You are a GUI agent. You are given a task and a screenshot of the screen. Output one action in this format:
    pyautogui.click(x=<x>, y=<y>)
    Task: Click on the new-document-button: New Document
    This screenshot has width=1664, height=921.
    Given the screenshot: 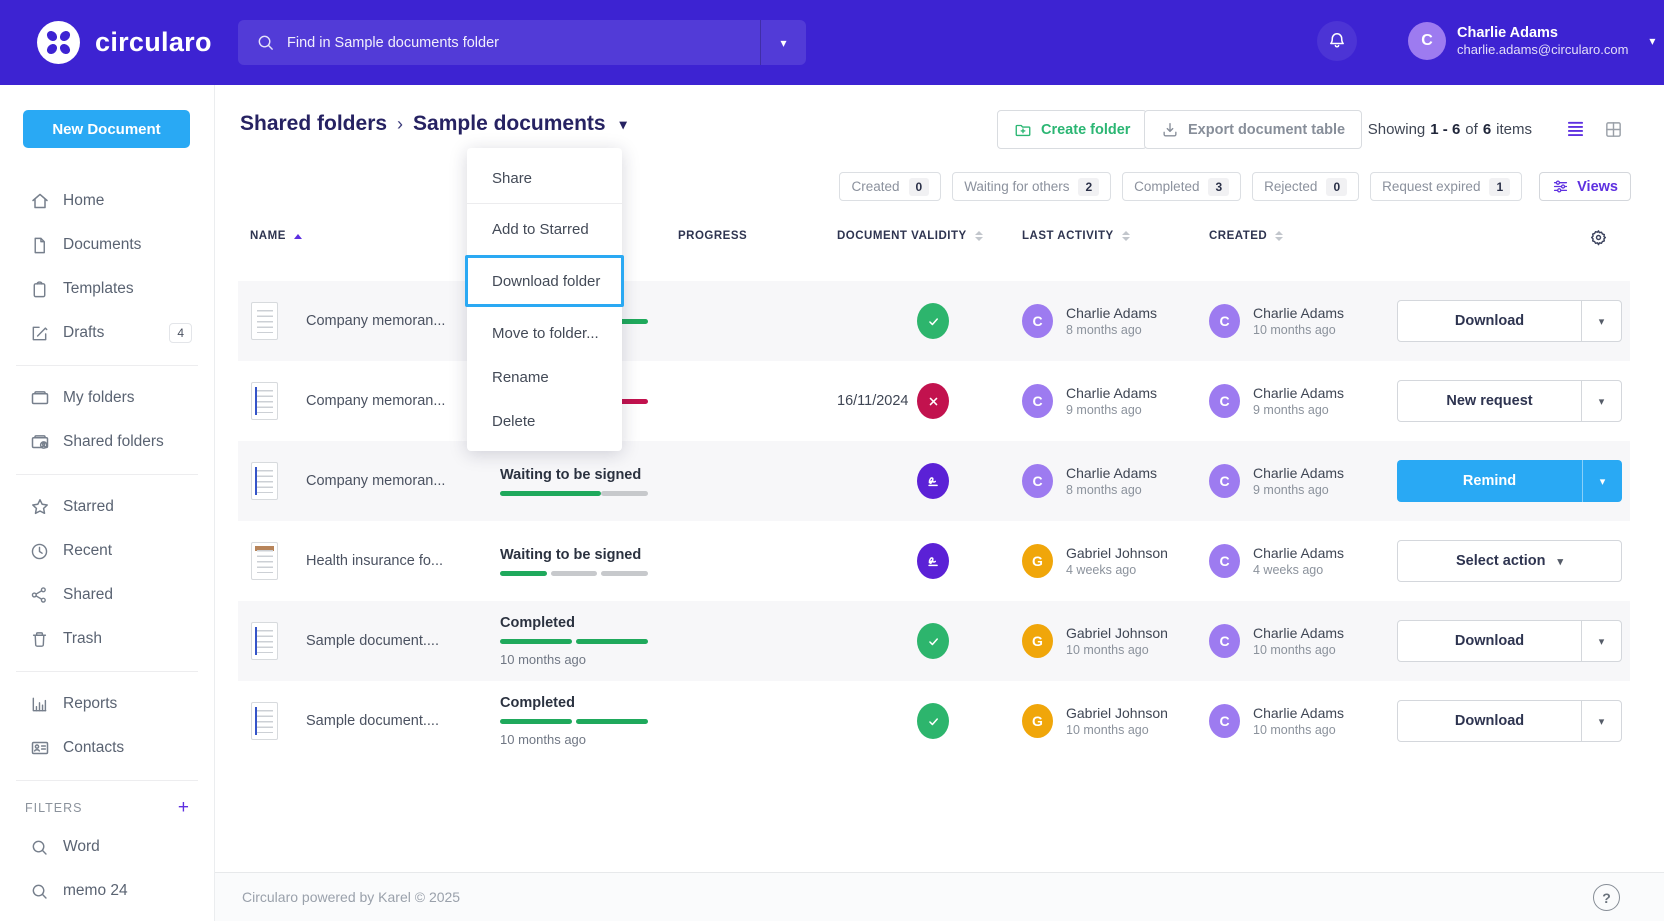 What is the action you would take?
    pyautogui.click(x=106, y=129)
    